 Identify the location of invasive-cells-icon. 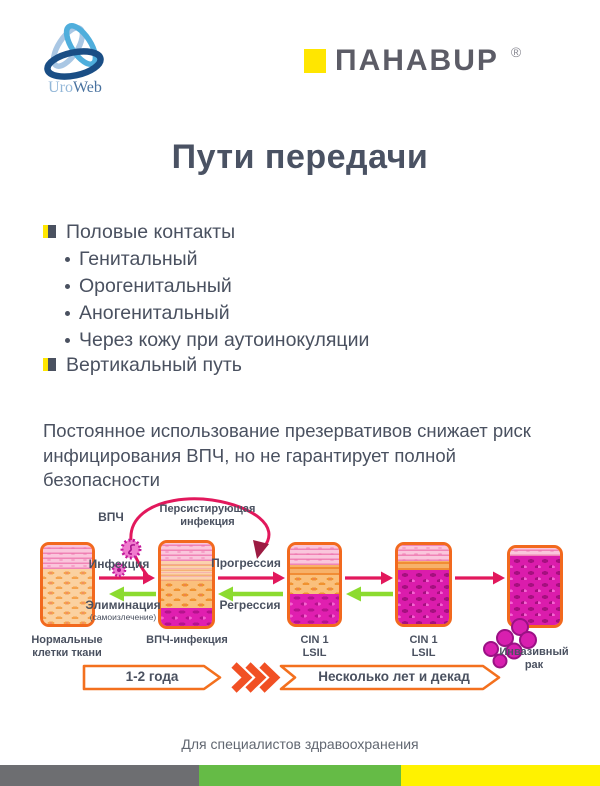
(510, 643).